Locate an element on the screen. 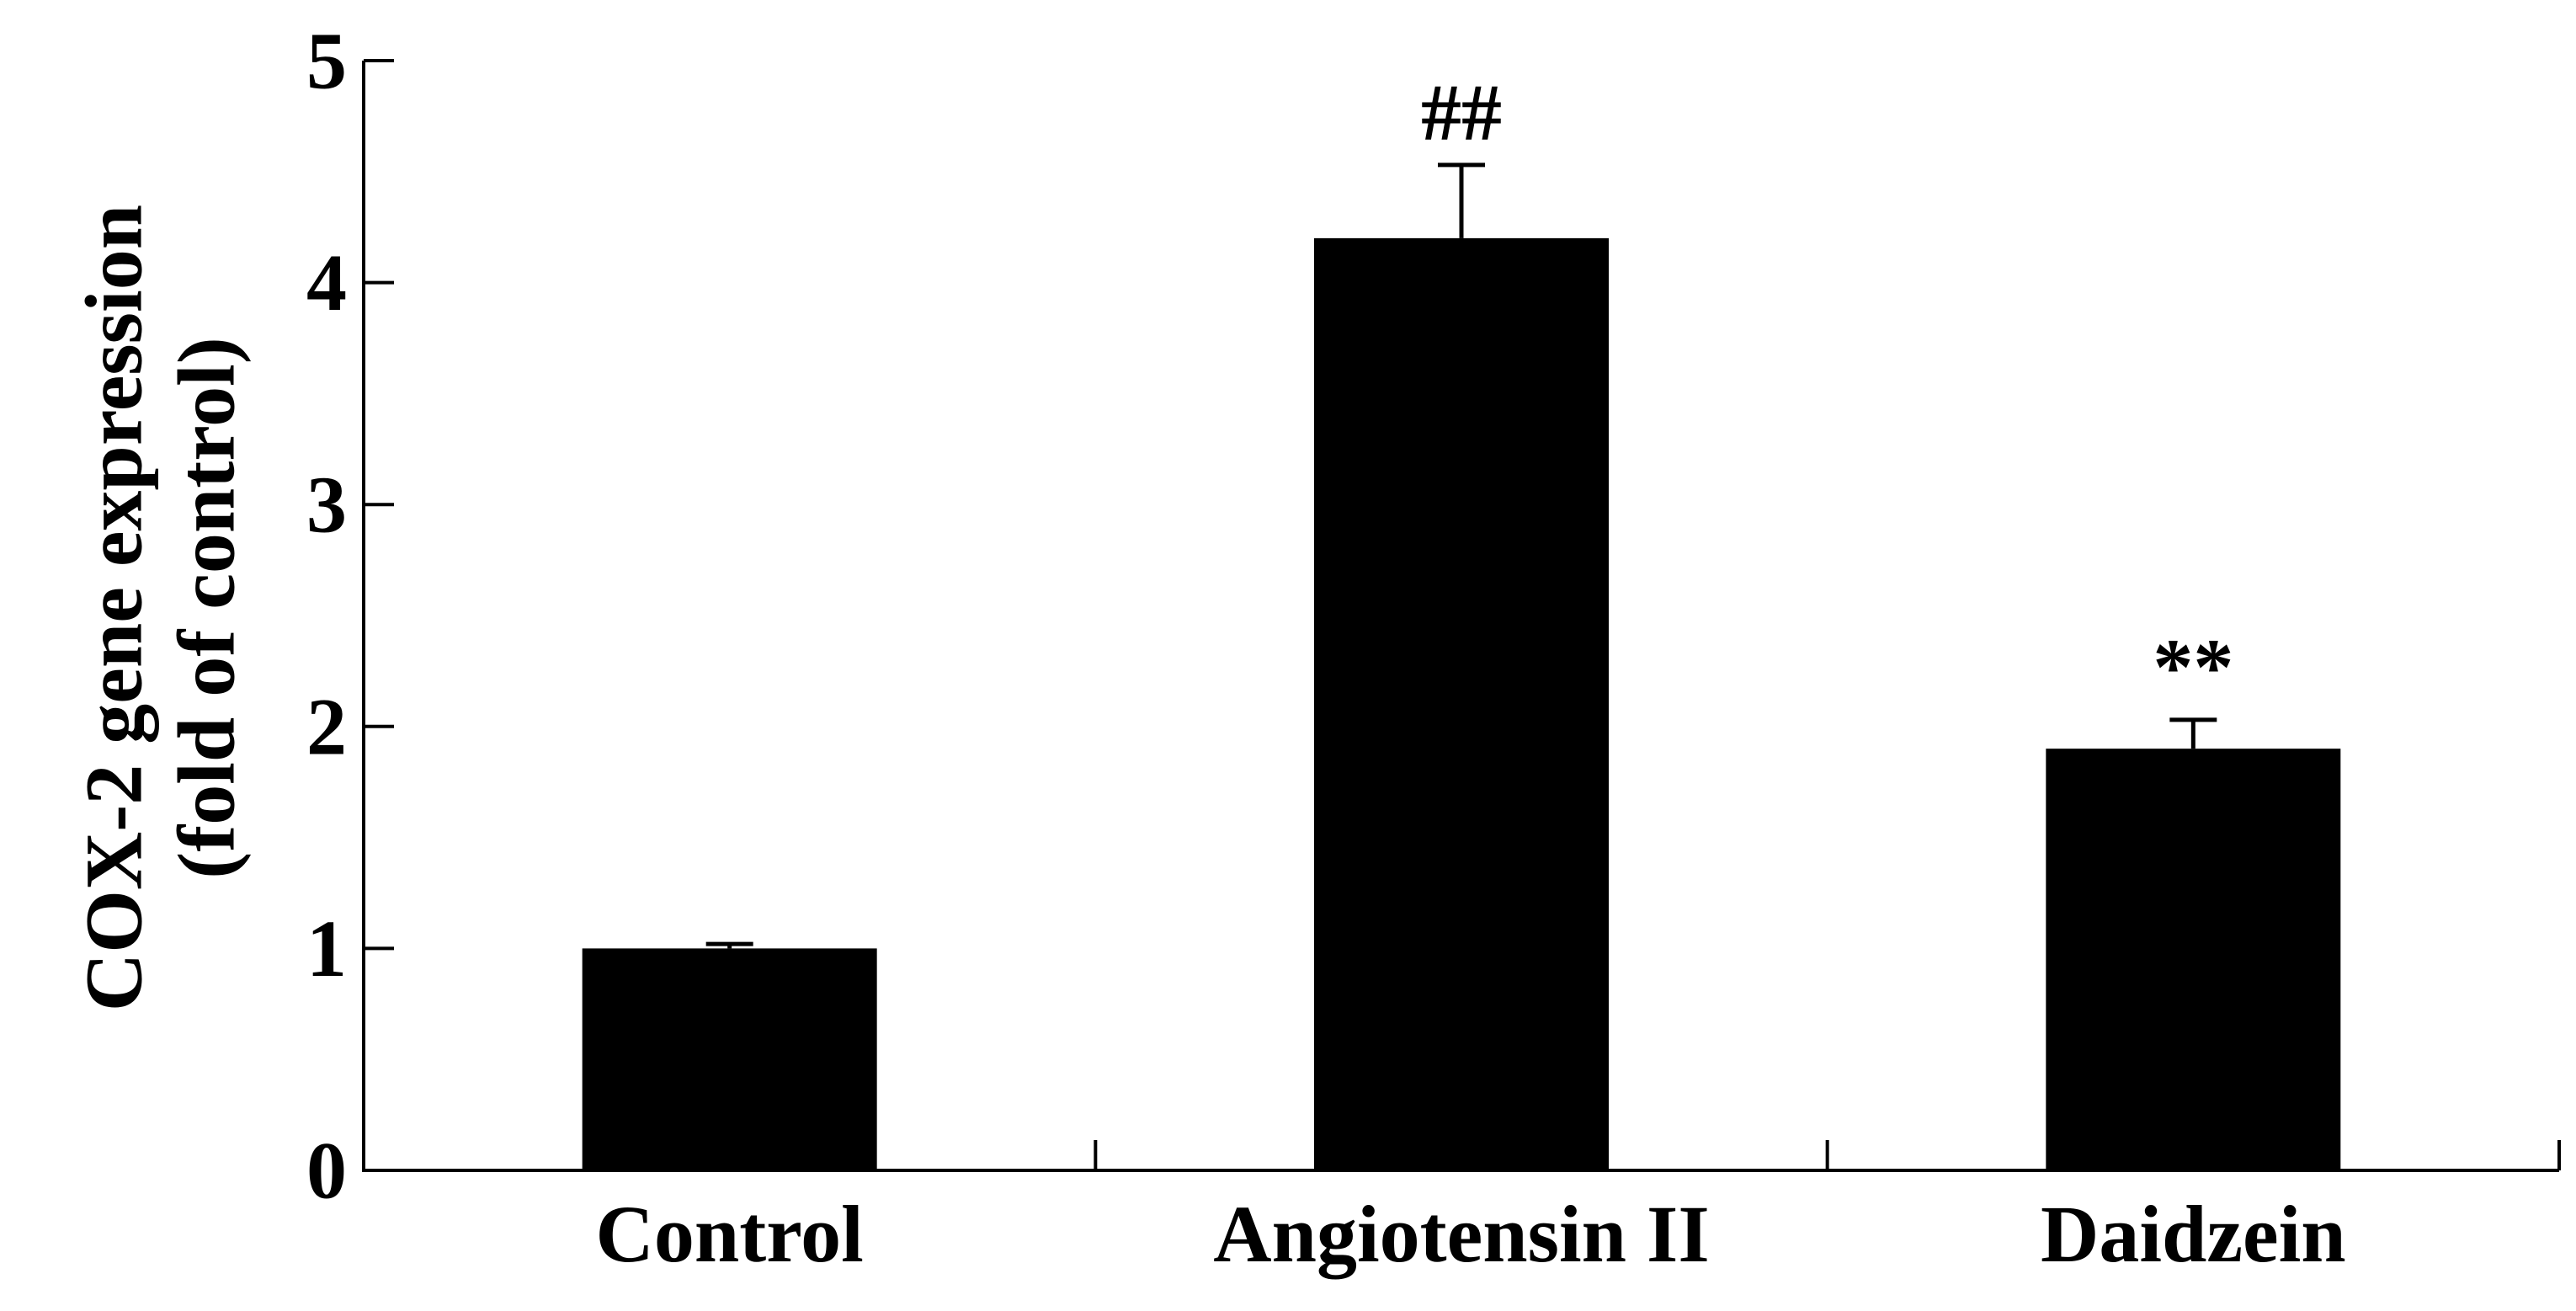 The width and height of the screenshot is (2576, 1311). x-labels-group: Control Angiotensin II Daidzein is located at coordinates (1471, 1234).